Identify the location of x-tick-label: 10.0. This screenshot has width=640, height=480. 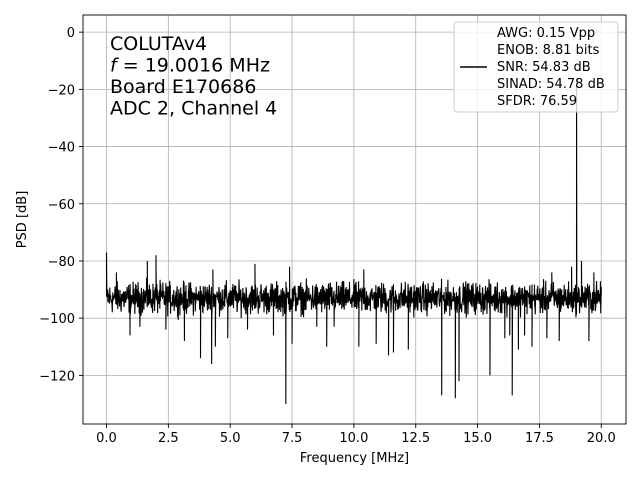
(353, 438).